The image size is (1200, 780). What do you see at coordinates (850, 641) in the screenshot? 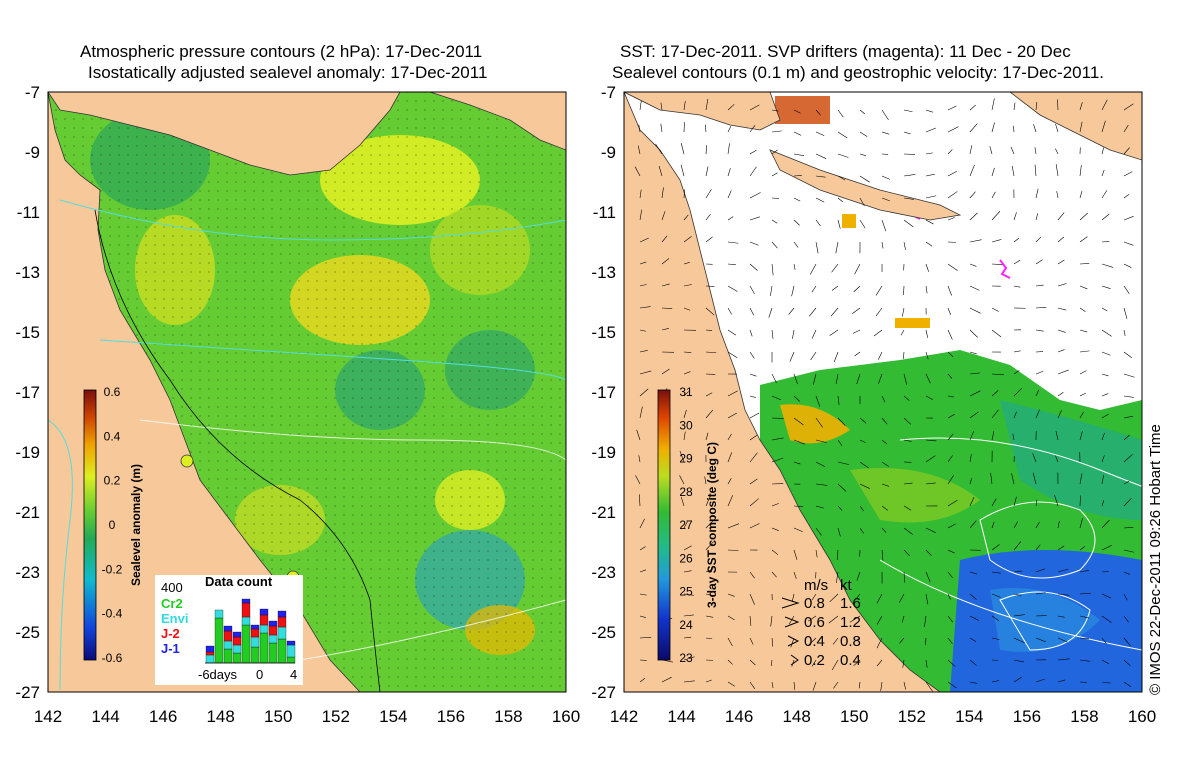
I see `velocity-legend-kt: 0.8` at bounding box center [850, 641].